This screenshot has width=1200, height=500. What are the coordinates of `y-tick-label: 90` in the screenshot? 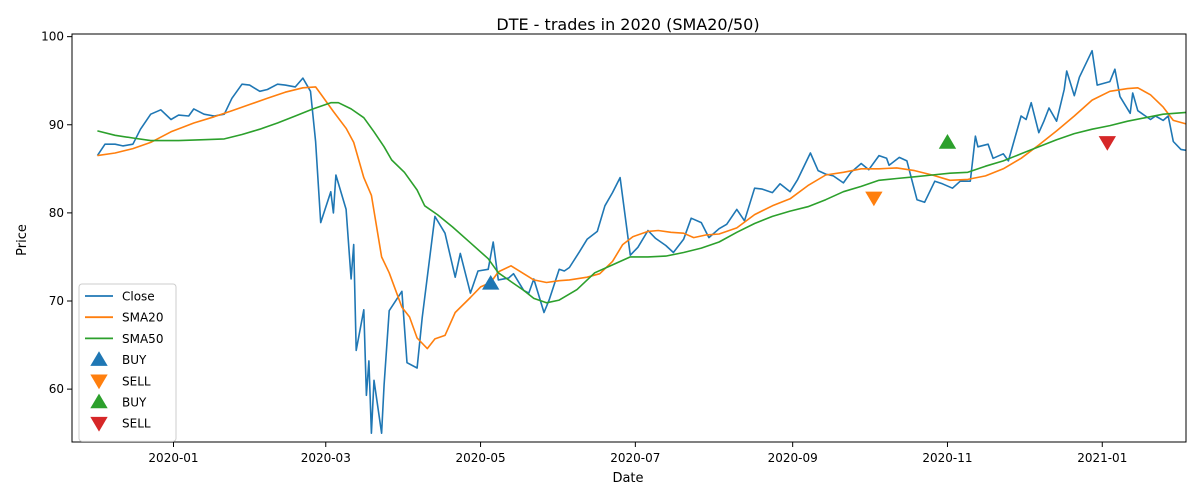 It's located at (56, 125).